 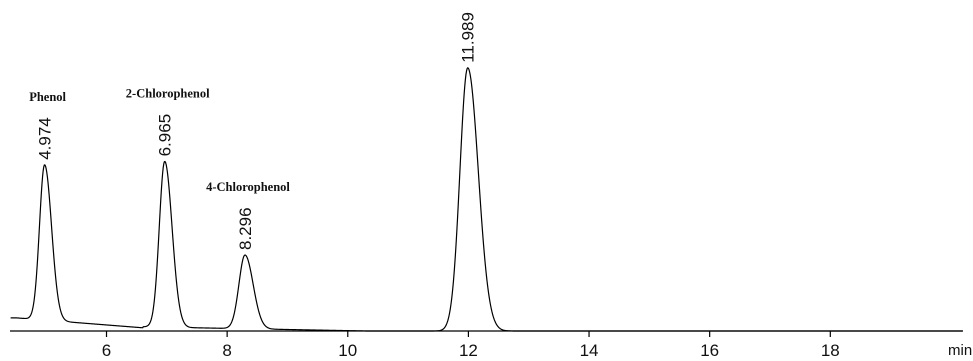 I want to click on x-axis-unit-label: min, so click(x=960, y=350).